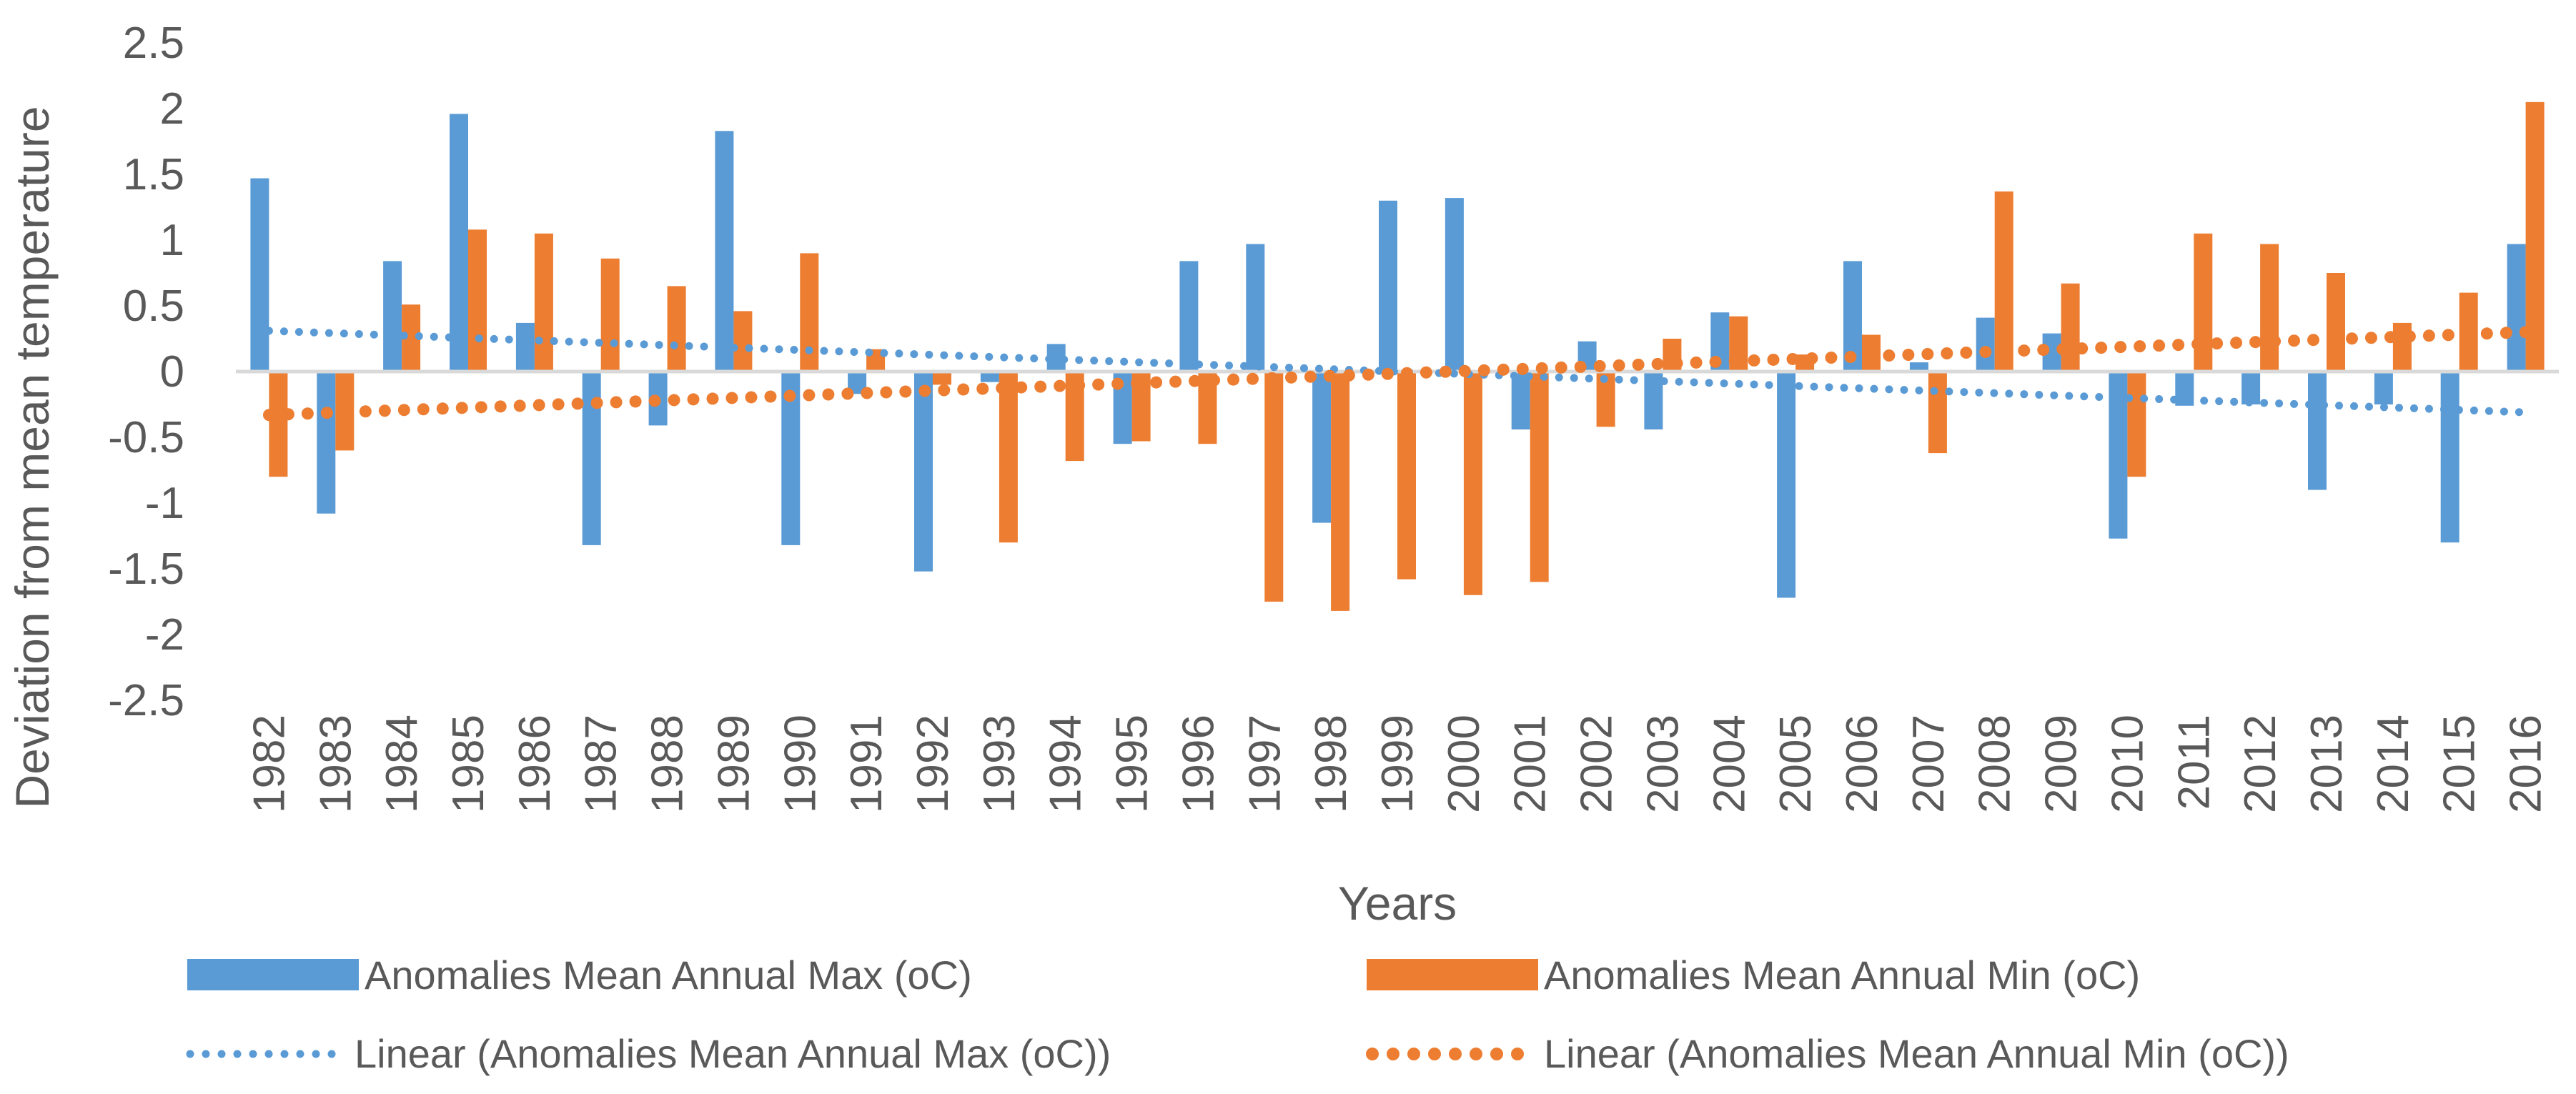  What do you see at coordinates (1986, 344) in the screenshot?
I see `bar-max-2008` at bounding box center [1986, 344].